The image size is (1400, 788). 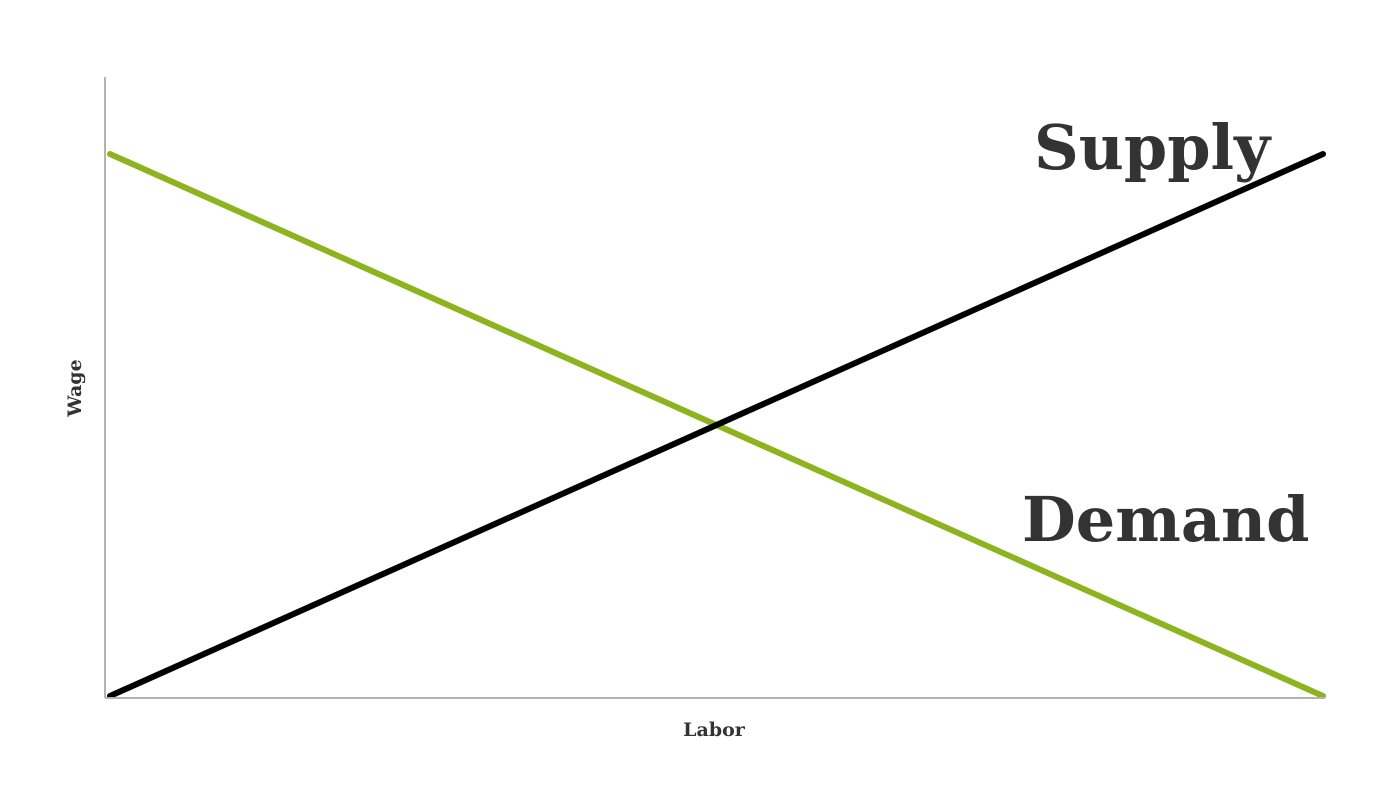 What do you see at coordinates (1153, 147) in the screenshot?
I see `supply-series-label: Supply` at bounding box center [1153, 147].